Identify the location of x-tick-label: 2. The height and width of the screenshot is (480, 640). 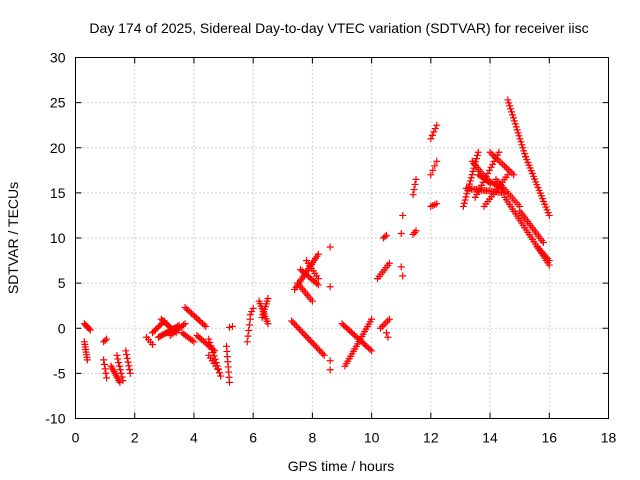
(135, 438).